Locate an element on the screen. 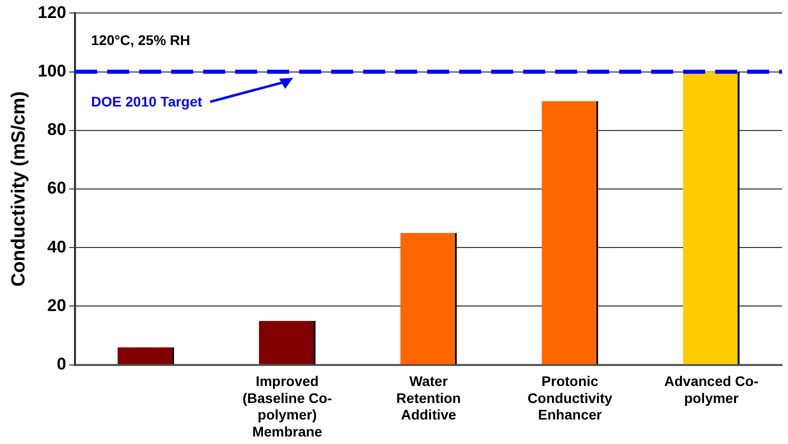 This screenshot has width=788, height=444. y-tick-label: 120 is located at coordinates (52, 12).